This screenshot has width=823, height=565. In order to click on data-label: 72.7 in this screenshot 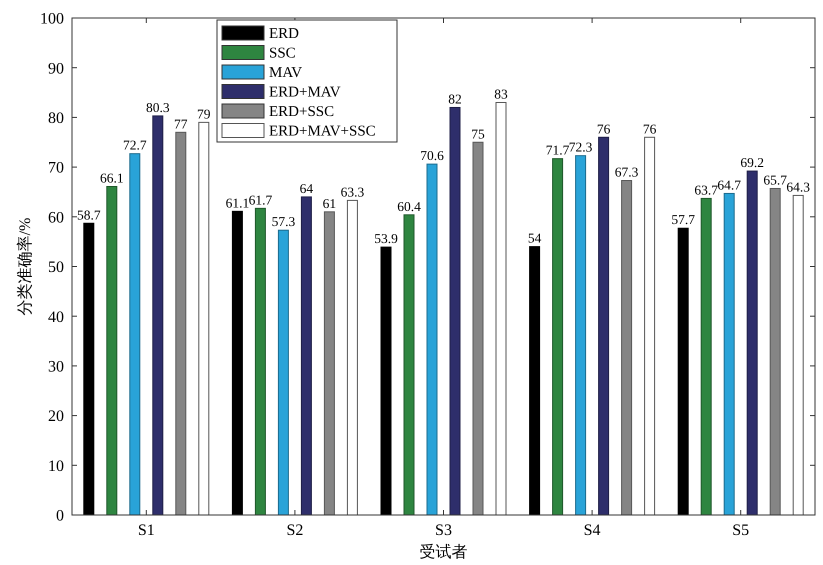, I will do `click(134, 145)`.